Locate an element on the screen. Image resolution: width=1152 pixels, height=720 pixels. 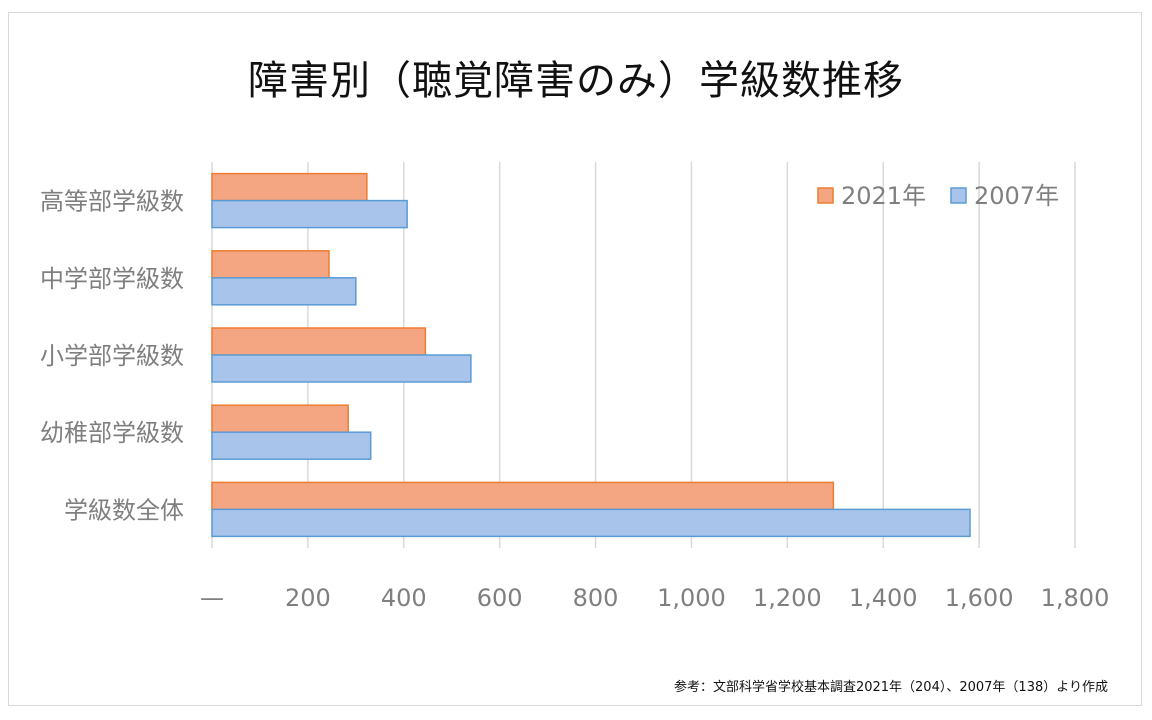
x-tick-label: — is located at coordinates (212, 598).